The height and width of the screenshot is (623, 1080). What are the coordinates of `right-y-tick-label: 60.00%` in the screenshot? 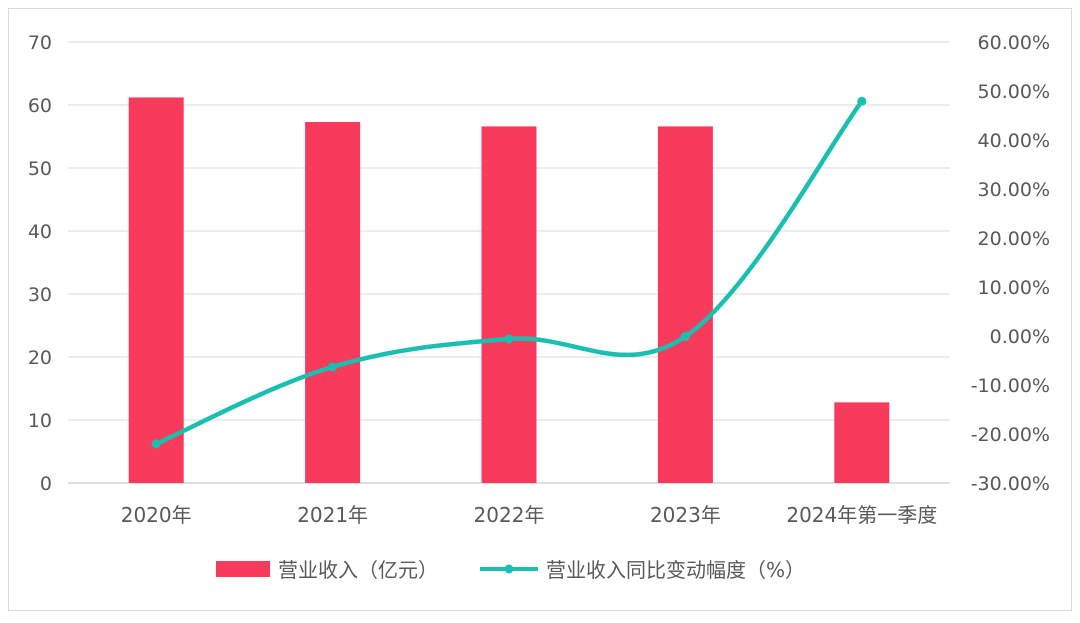 It's located at (1014, 43).